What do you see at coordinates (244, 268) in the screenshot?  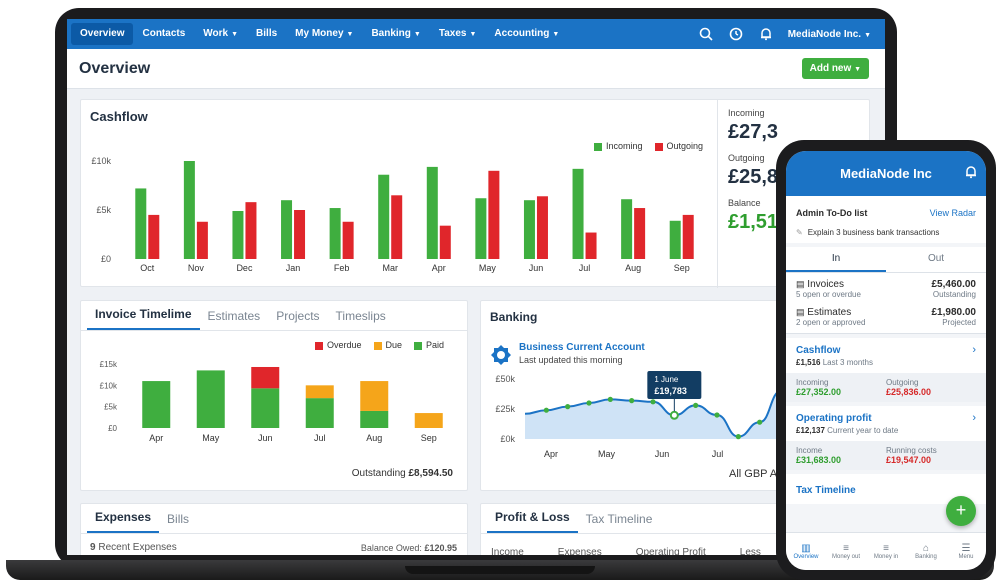 I see `x-tick-label: Dec` at bounding box center [244, 268].